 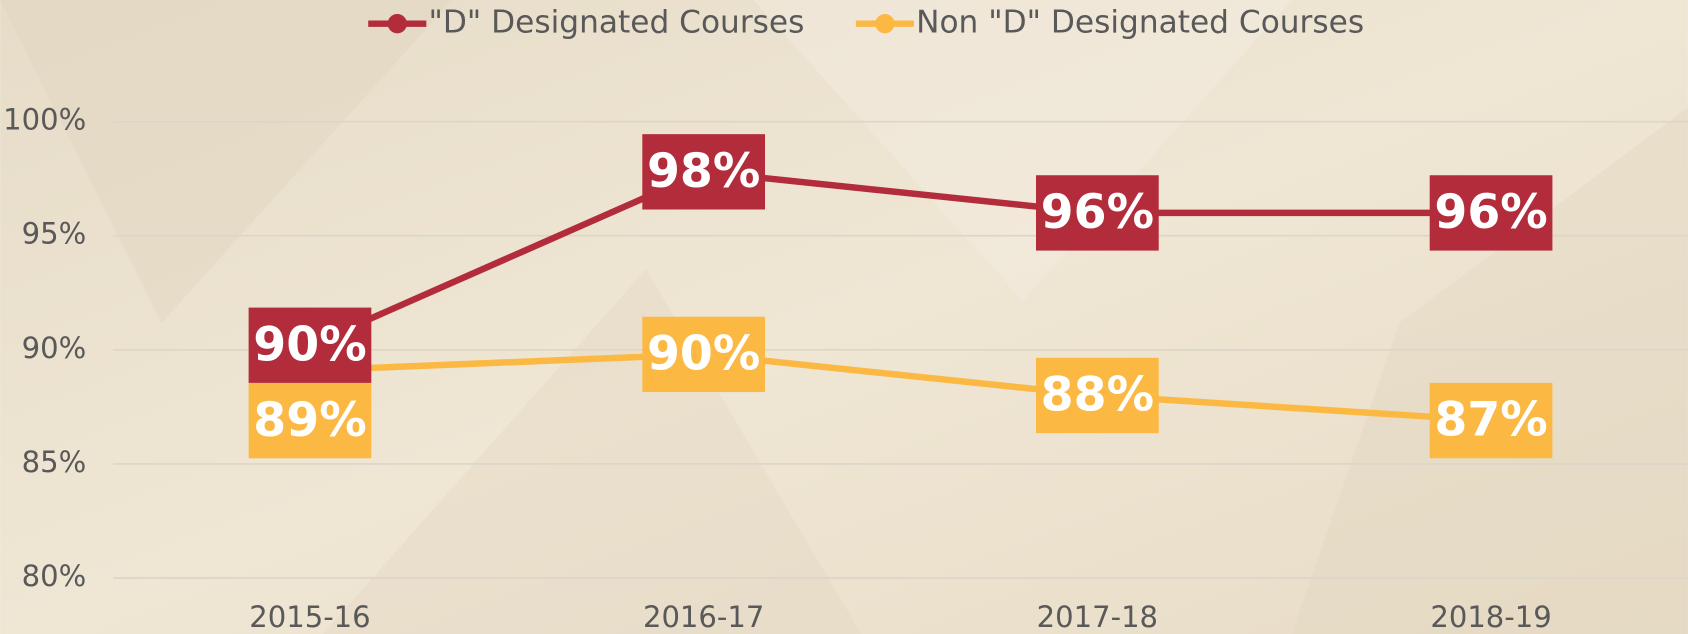 I want to click on data-label: 87%, so click(x=1490, y=420).